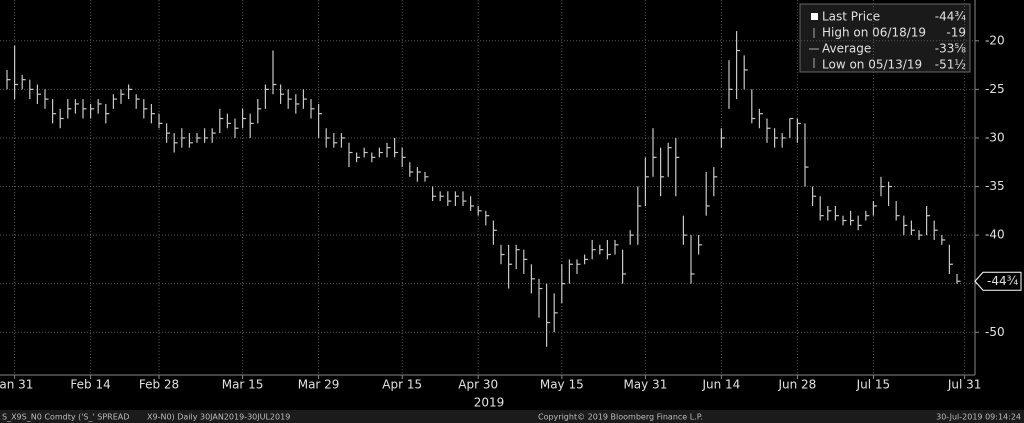  I want to click on x-tick-label: Apr 30, so click(478, 385).